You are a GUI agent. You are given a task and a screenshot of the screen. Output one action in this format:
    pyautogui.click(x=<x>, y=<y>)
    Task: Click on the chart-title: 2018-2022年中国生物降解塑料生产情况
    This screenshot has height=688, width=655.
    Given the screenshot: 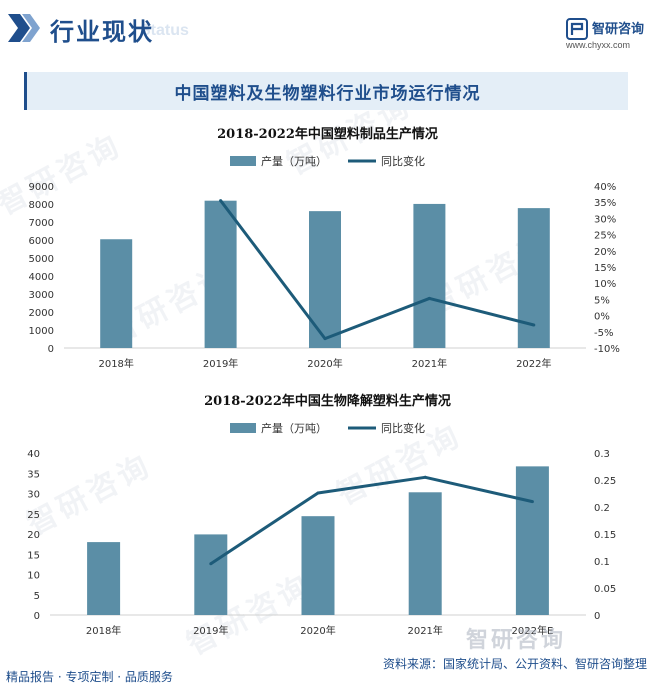 What is the action you would take?
    pyautogui.click(x=327, y=401)
    